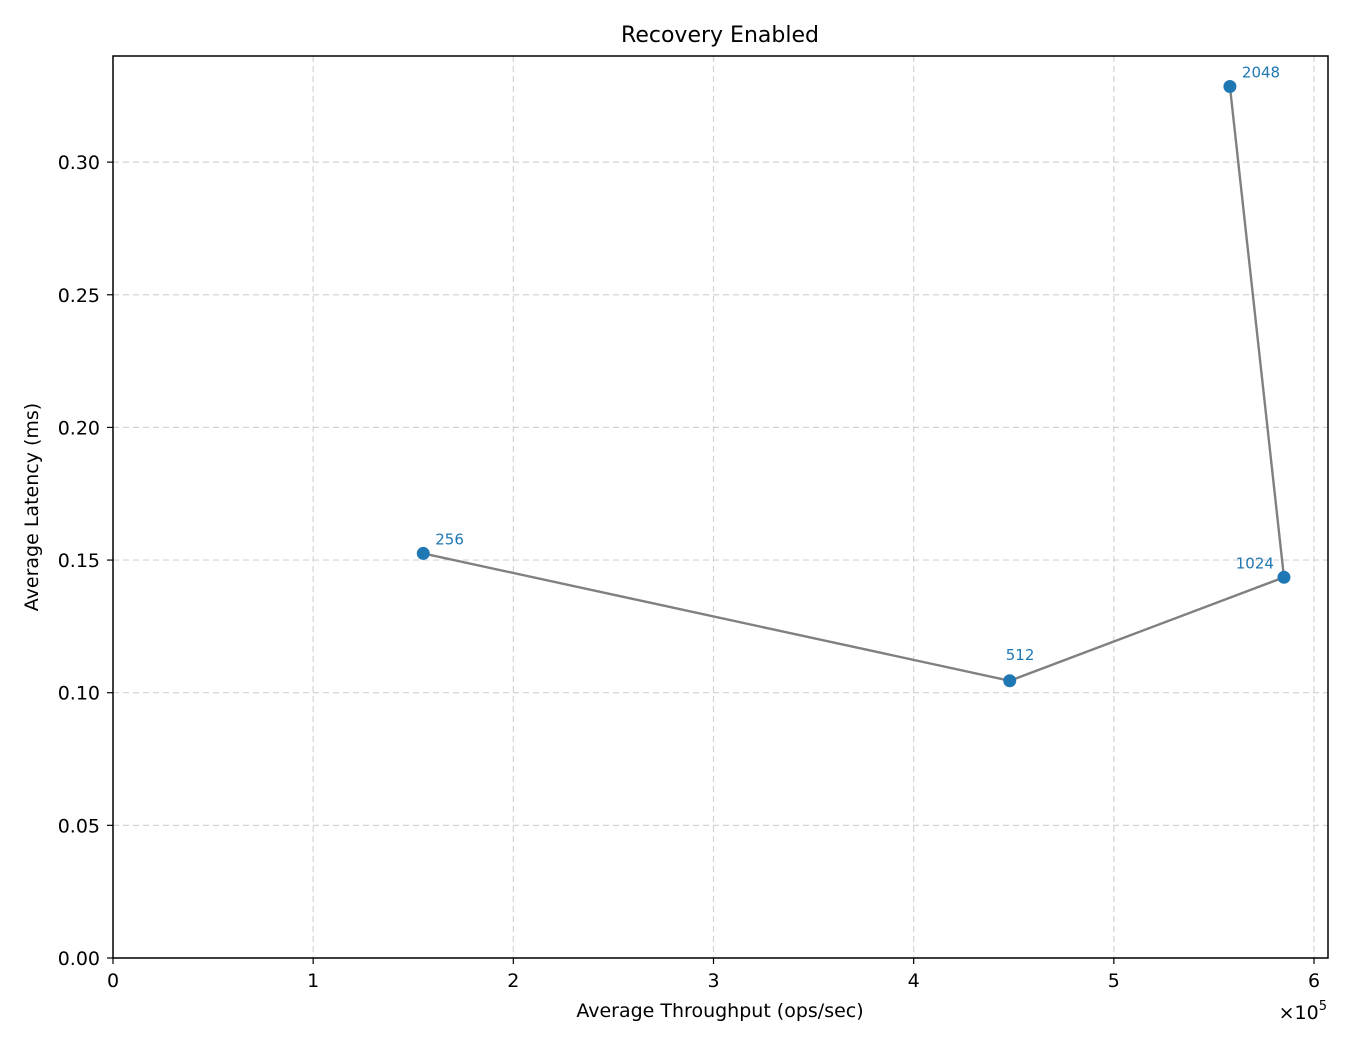  What do you see at coordinates (513, 981) in the screenshot?
I see `x-tick-label: 2` at bounding box center [513, 981].